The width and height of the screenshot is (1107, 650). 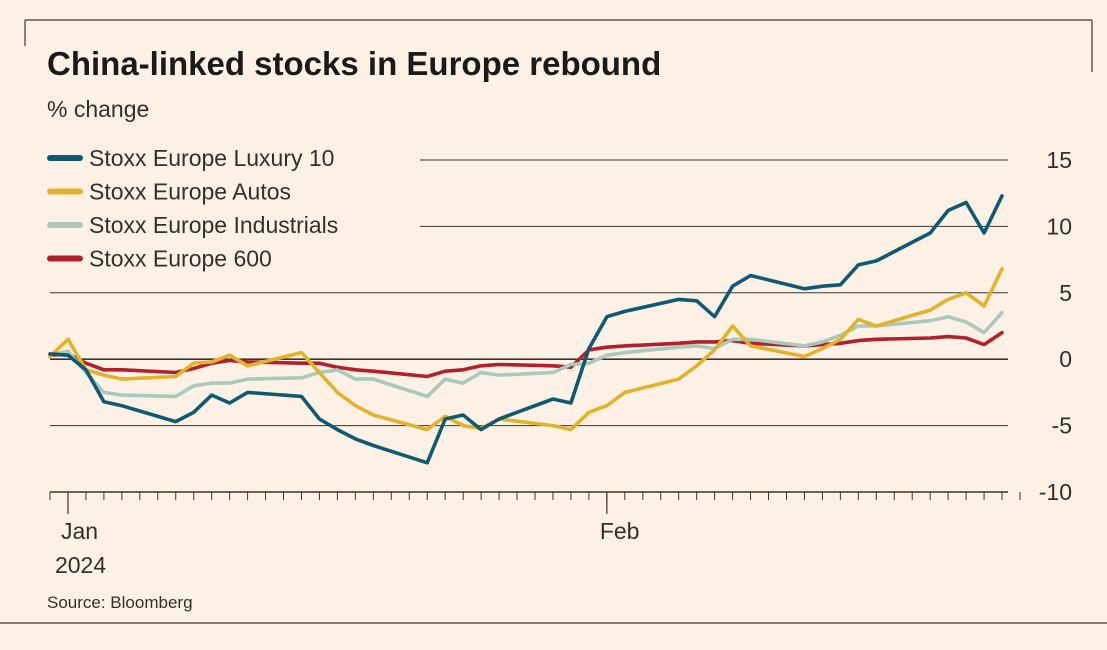 I want to click on y-tick-label: 15, so click(x=1059, y=160).